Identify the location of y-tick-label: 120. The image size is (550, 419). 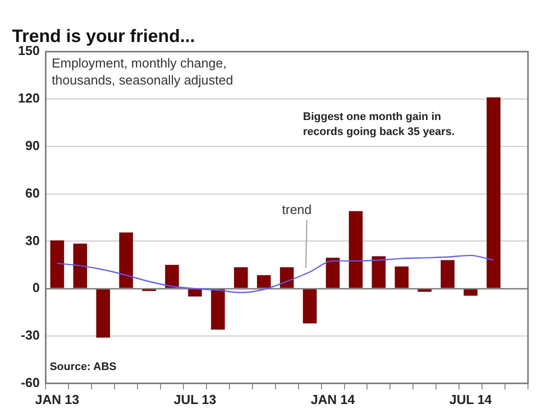
(29, 98).